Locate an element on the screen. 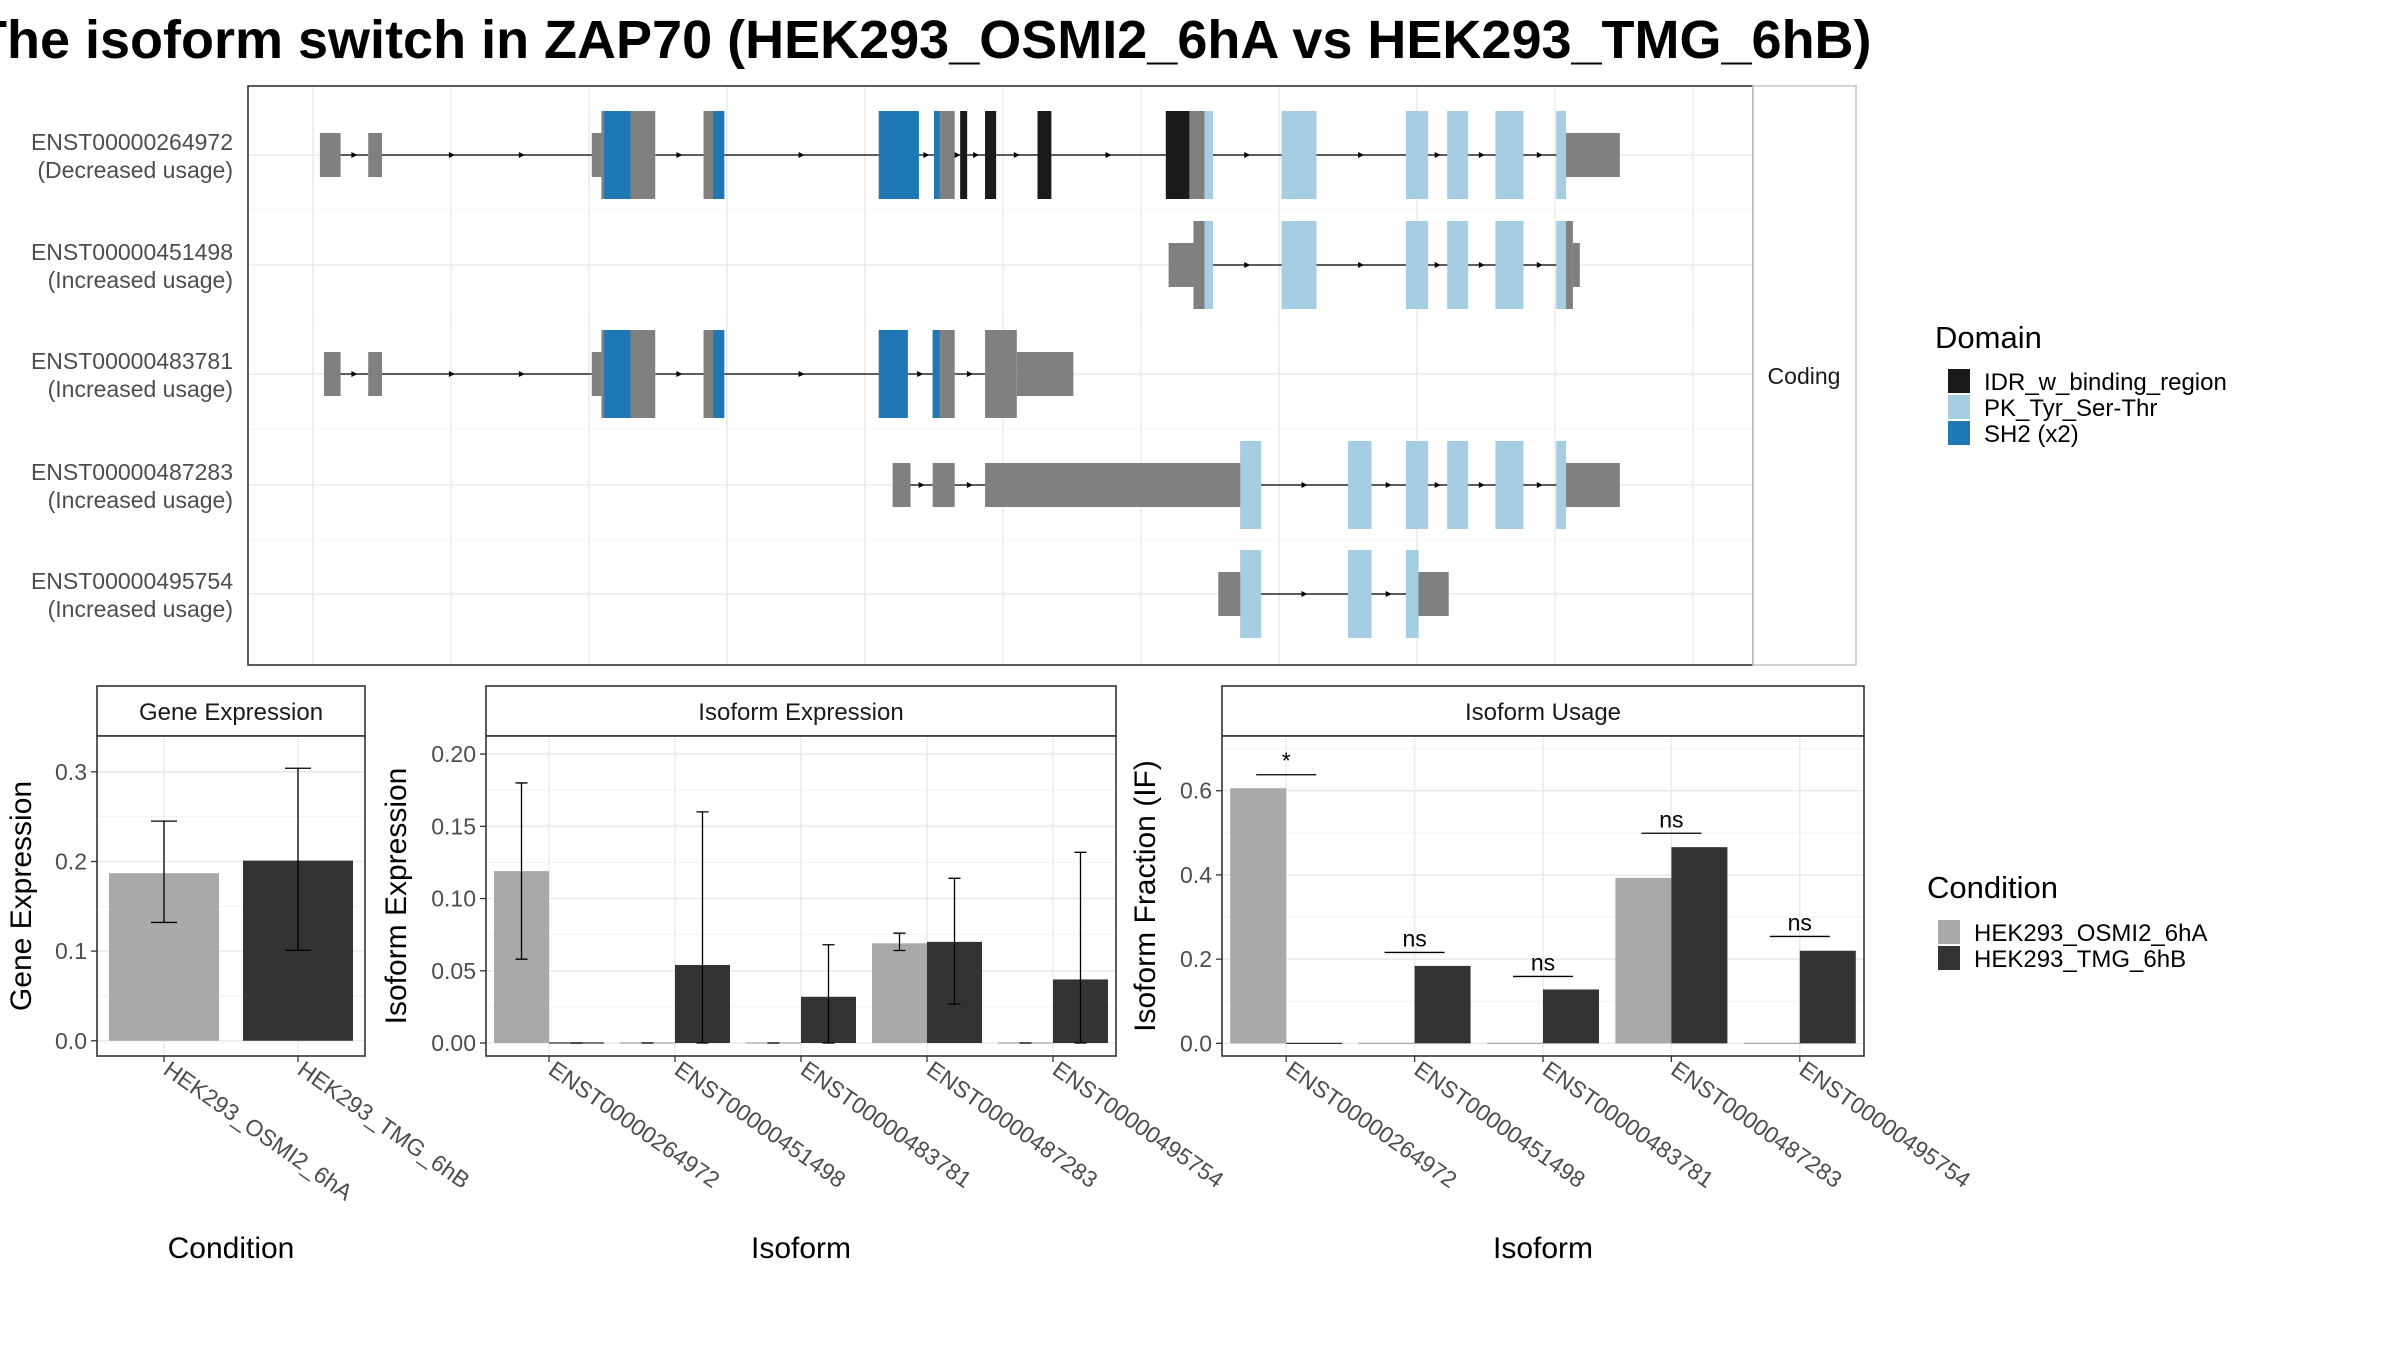  panel-strip-label: Gene Expression is located at coordinates (231, 712).